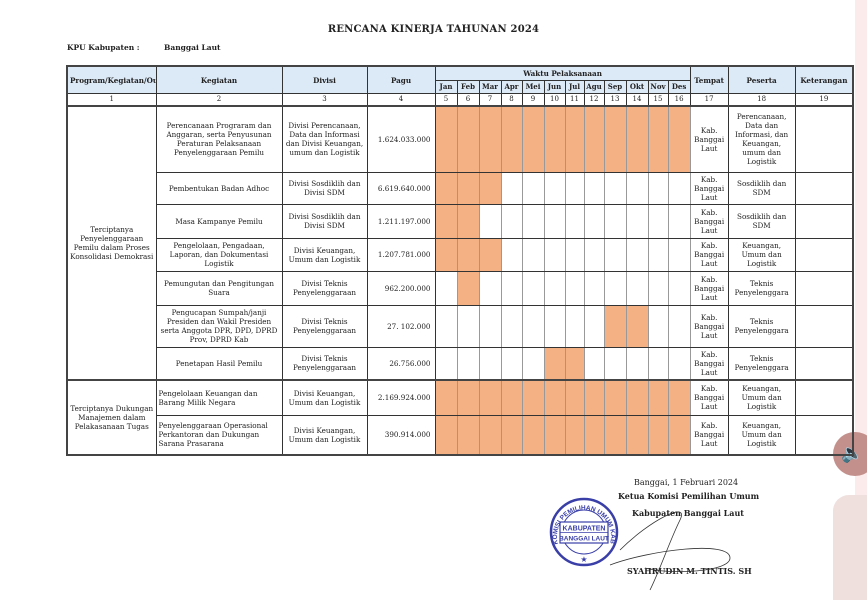  I want to click on month-header-okt: Okt, so click(637, 87).